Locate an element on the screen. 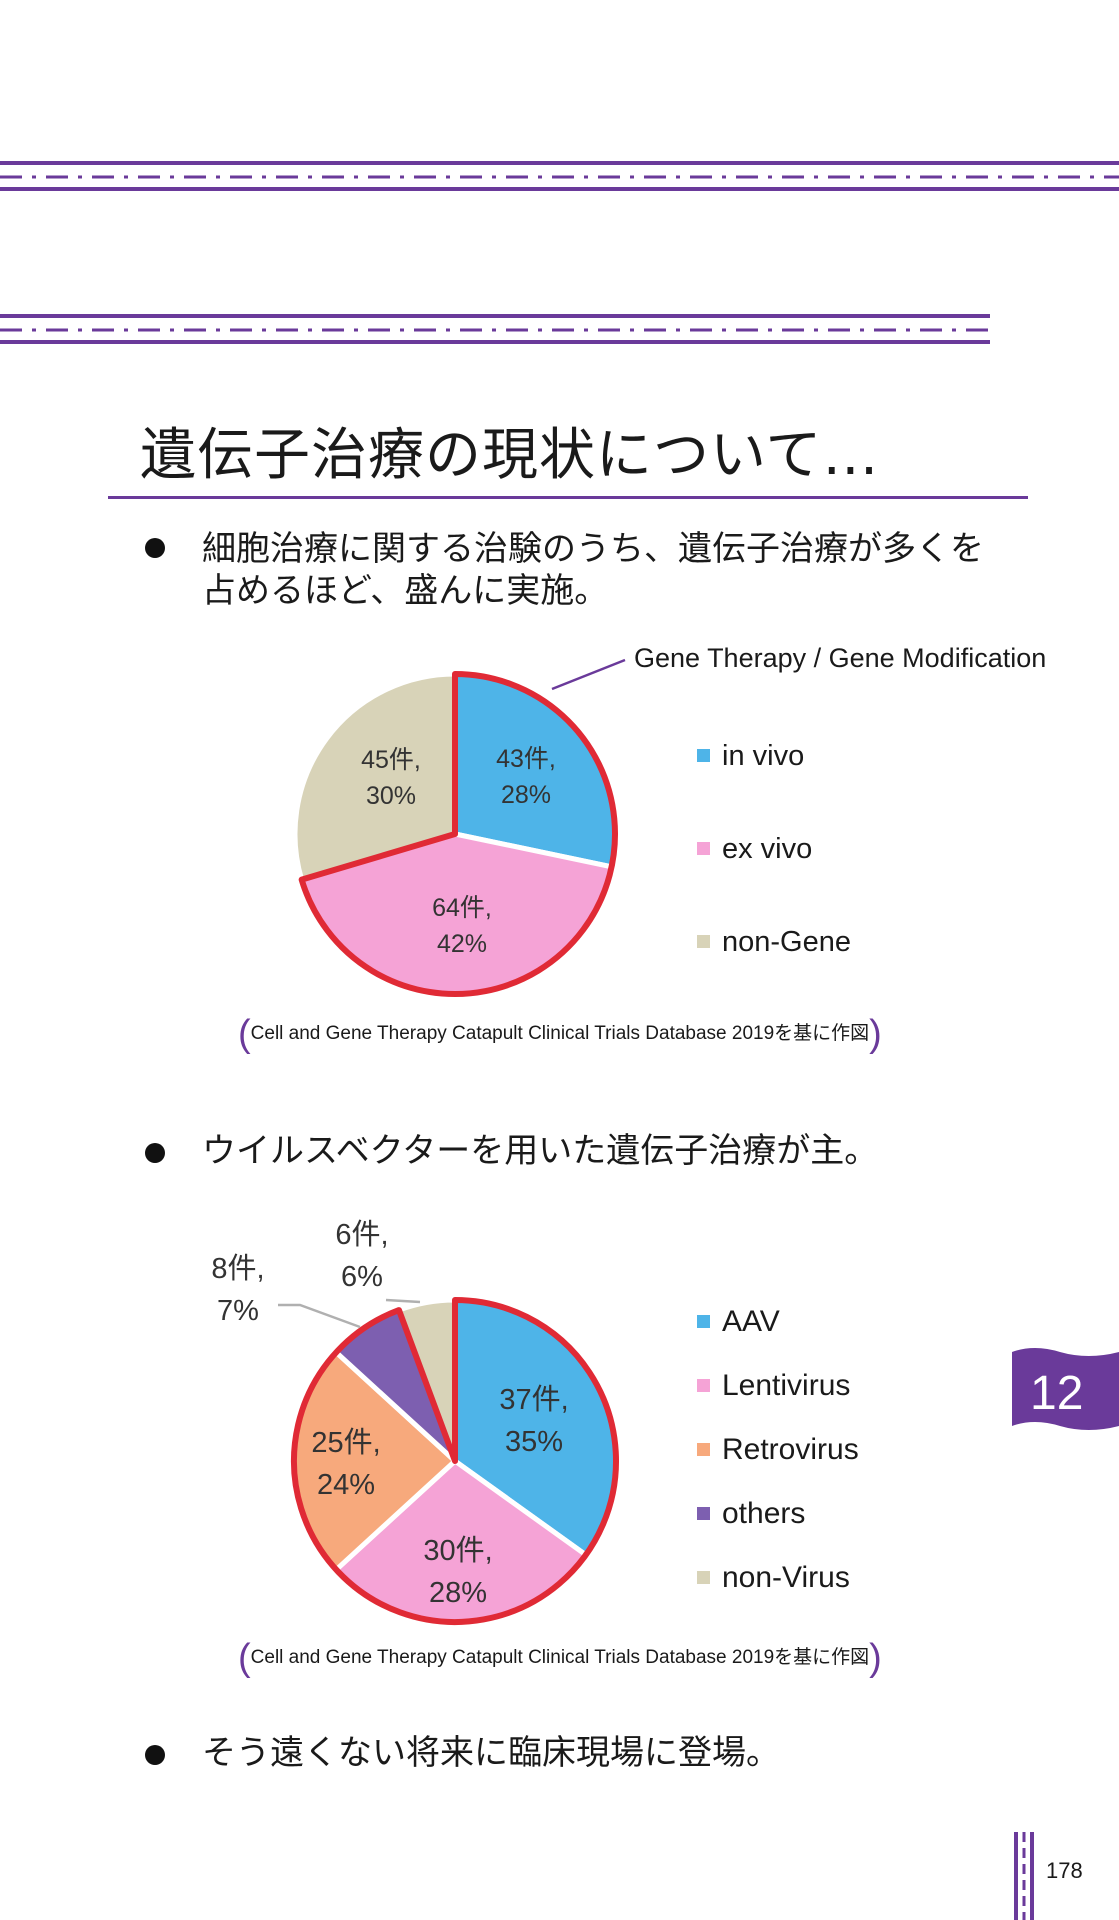 The image size is (1119, 1920). leader-line-non-virus is located at coordinates (403, 1301).